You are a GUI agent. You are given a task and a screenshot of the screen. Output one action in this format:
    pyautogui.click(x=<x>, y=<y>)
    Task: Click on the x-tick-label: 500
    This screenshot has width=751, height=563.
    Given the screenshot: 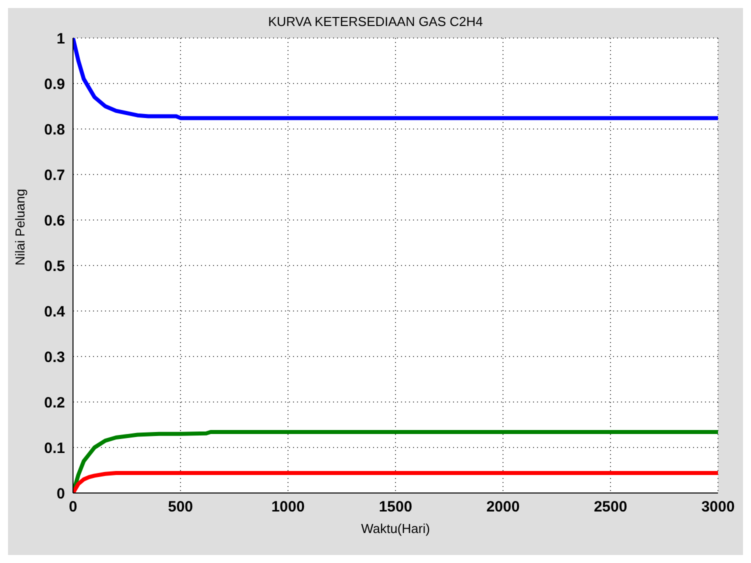 What is the action you would take?
    pyautogui.click(x=181, y=507)
    